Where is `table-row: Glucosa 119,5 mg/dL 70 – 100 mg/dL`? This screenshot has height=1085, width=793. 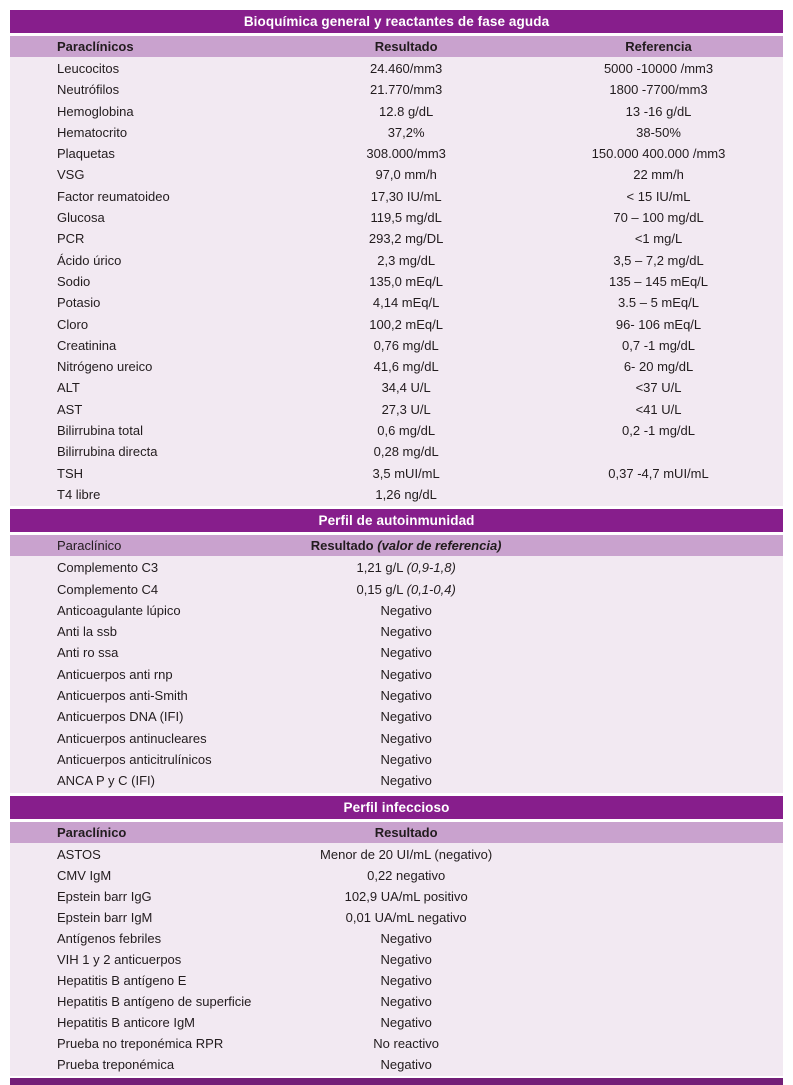
table-row: Glucosa 119,5 mg/dL 70 – 100 mg/dL is located at coordinates (396, 217).